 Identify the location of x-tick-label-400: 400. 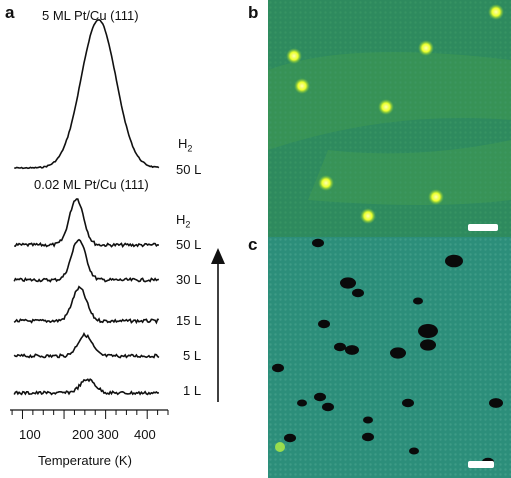
(145, 434).